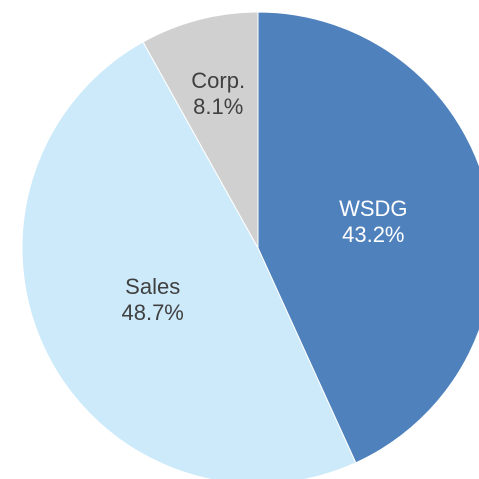 The image size is (479, 479). Describe the element at coordinates (373, 208) in the screenshot. I see `slice-label: WSDG` at that location.